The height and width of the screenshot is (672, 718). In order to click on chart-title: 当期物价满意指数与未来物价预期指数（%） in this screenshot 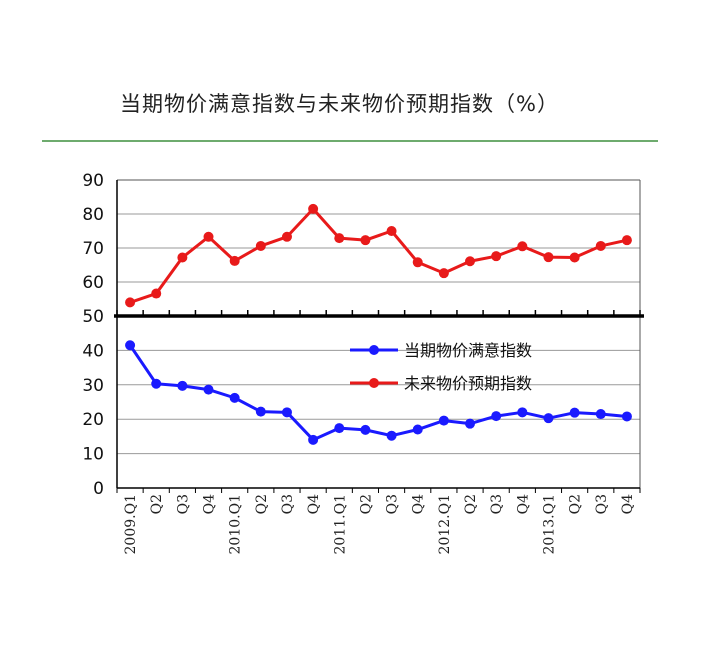, I will do `click(339, 104)`.